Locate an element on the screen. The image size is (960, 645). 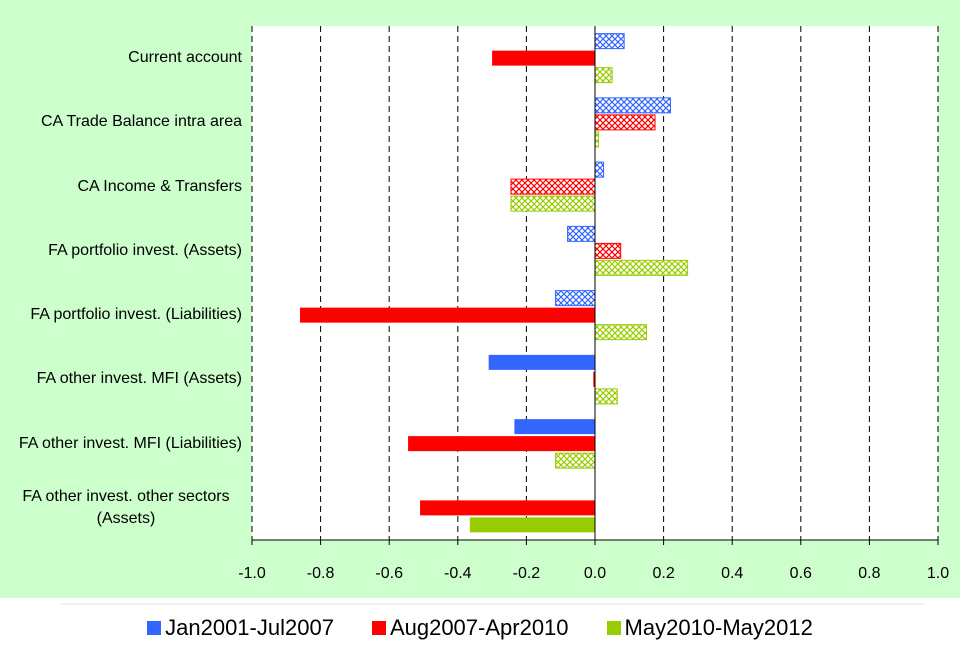
y-tick-label: FA other invest. MFI (Assets) is located at coordinates (121, 379).